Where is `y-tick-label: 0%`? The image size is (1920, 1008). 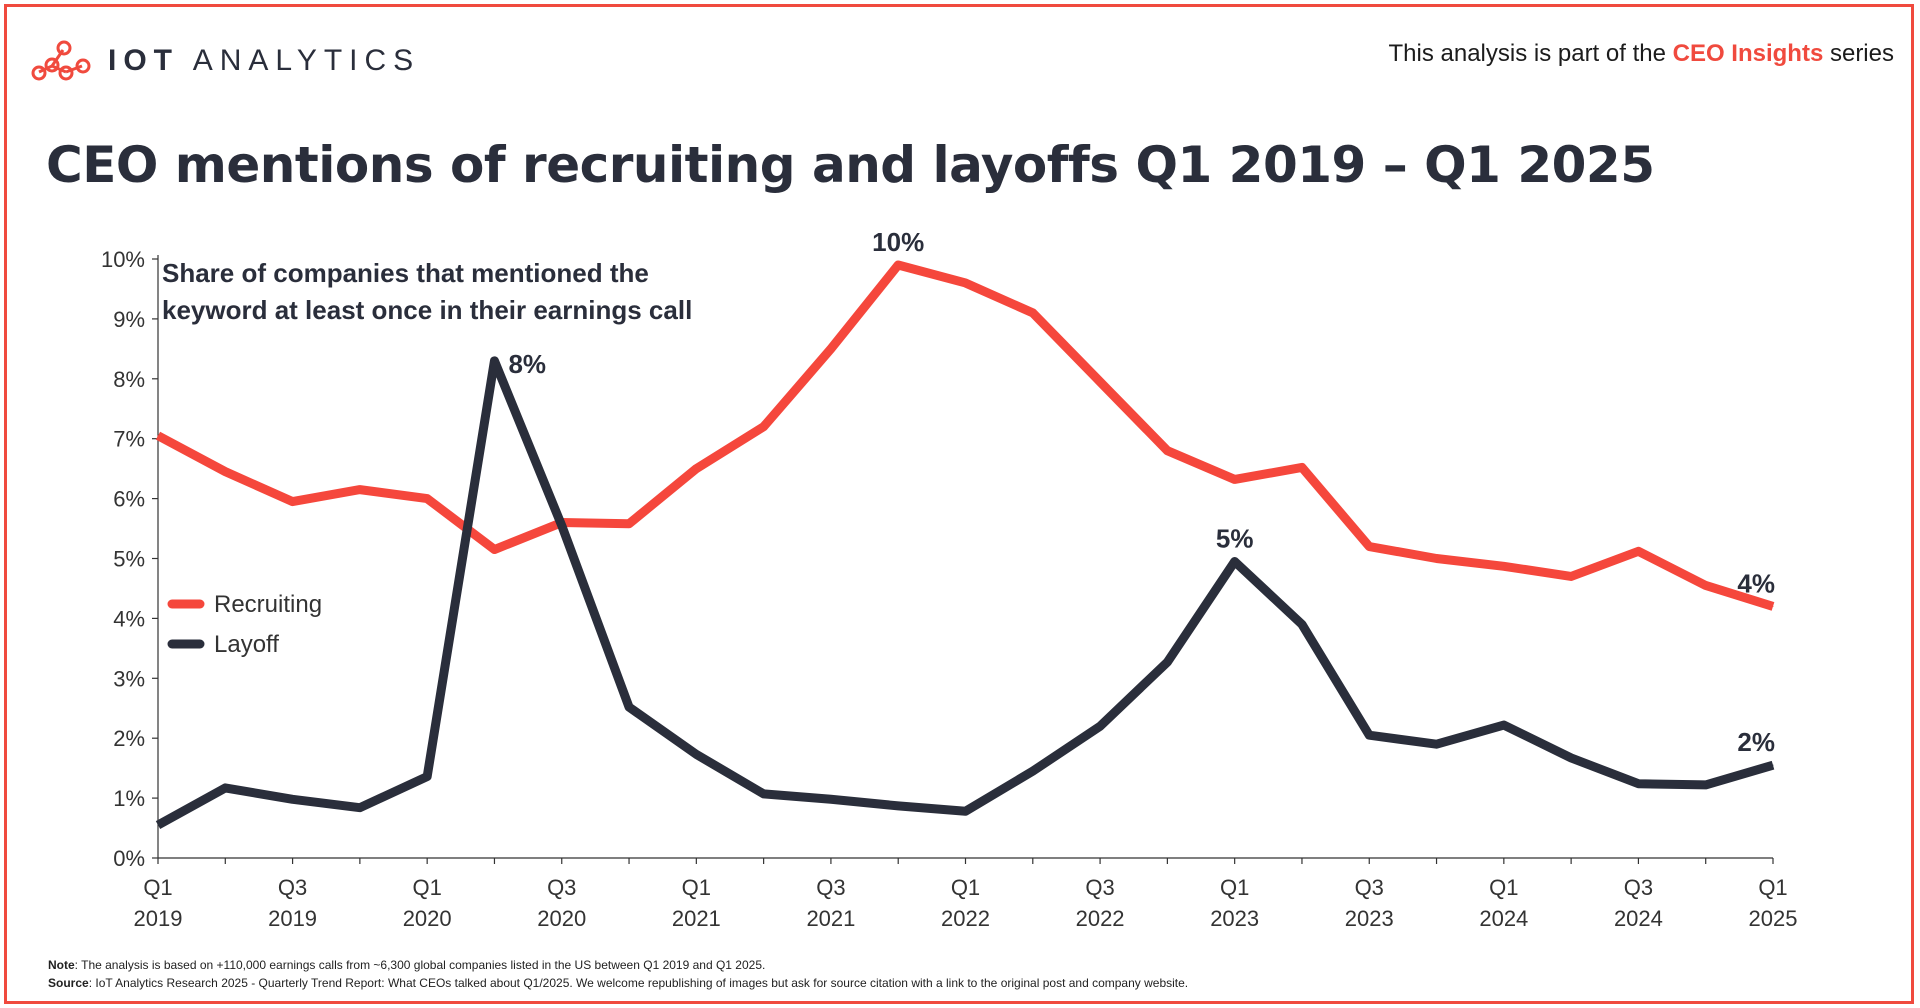
y-tick-label: 0% is located at coordinates (129, 858).